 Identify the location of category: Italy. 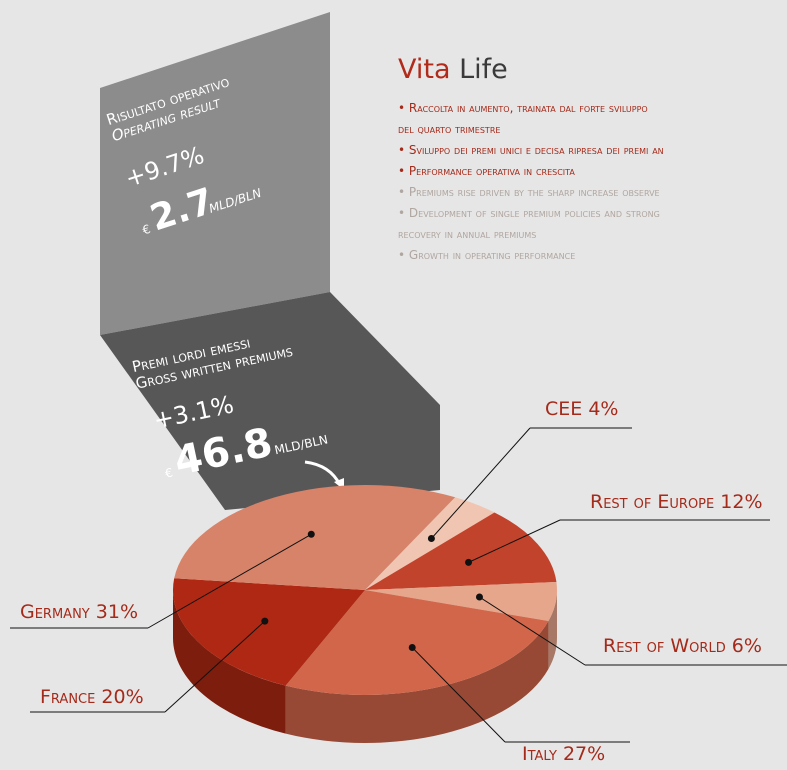
(539, 754).